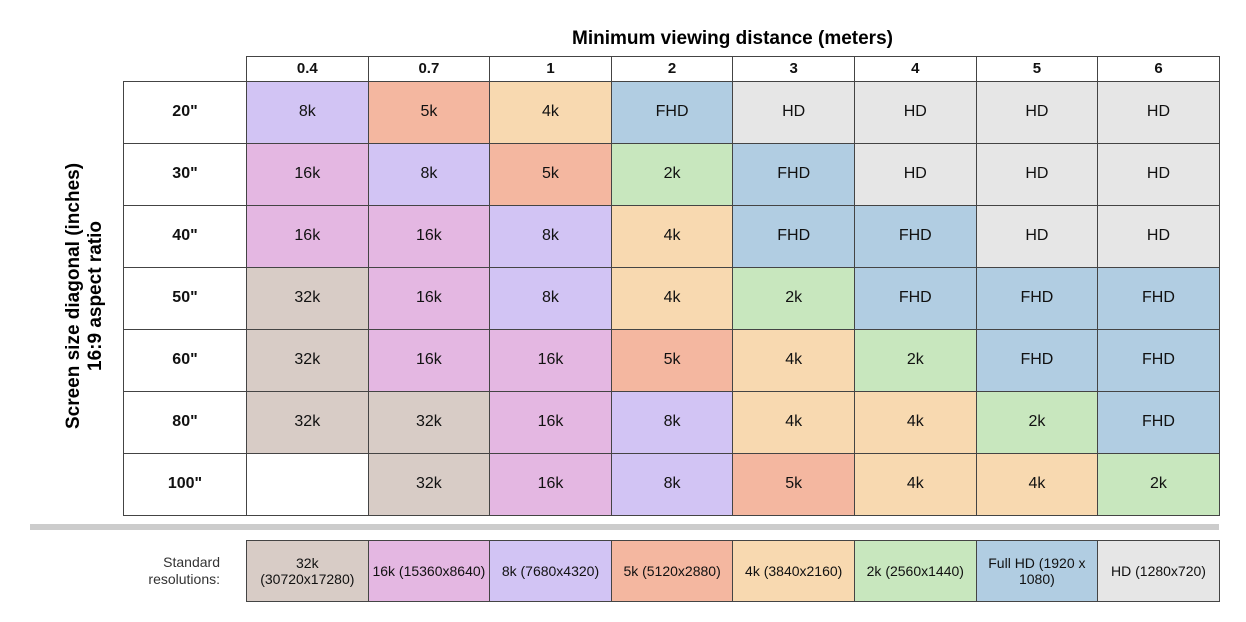 Image resolution: width=1246 pixels, height=622 pixels. I want to click on row-label: 60", so click(185, 360).